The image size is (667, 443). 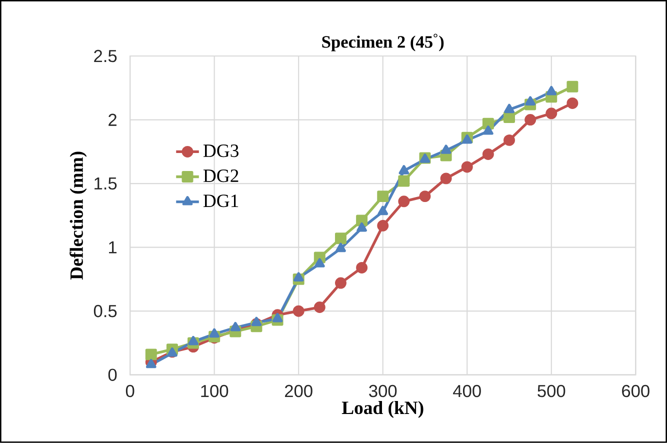 I want to click on y-axis-title: Deflection (mm), so click(x=78, y=216).